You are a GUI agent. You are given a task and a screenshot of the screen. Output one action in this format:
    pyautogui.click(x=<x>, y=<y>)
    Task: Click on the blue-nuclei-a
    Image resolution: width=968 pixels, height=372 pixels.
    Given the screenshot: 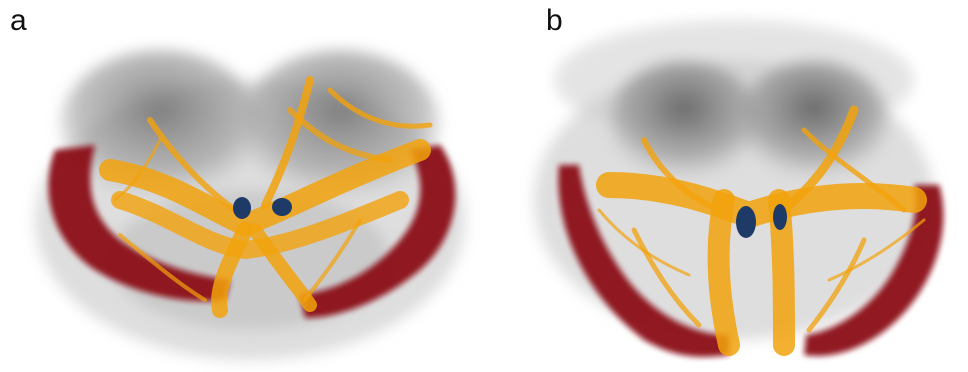 What is the action you would take?
    pyautogui.click(x=262, y=208)
    